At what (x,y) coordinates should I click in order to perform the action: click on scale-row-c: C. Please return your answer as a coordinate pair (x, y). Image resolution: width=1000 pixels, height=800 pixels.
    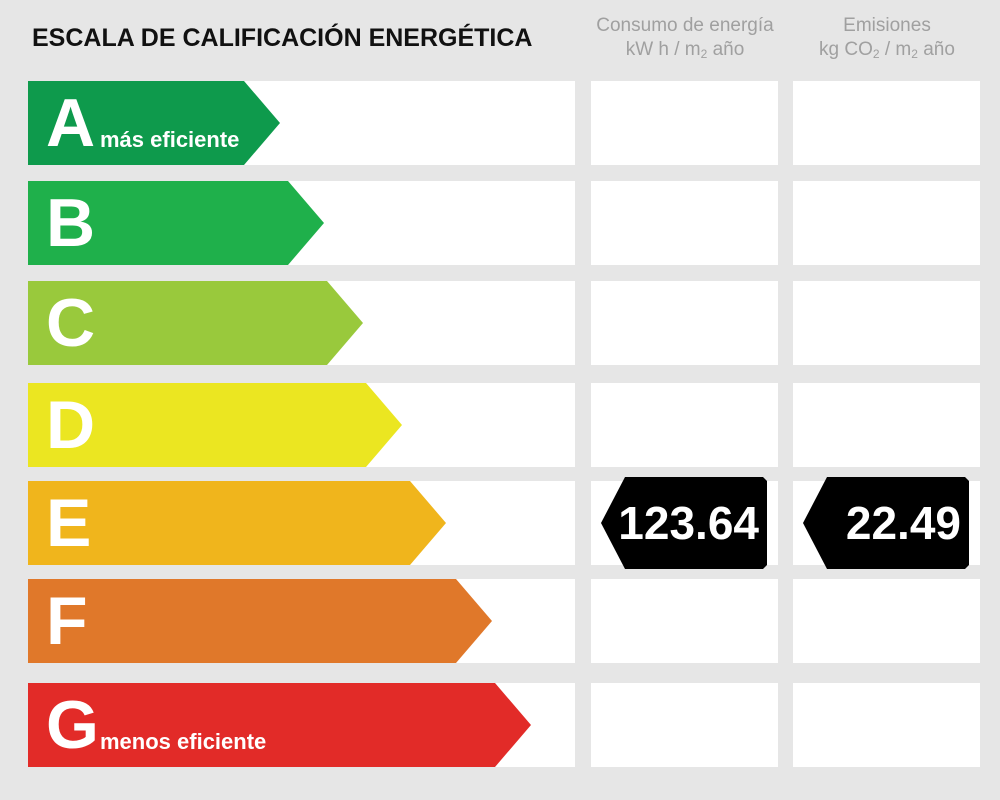
    Looking at the image, I should click on (301, 323).